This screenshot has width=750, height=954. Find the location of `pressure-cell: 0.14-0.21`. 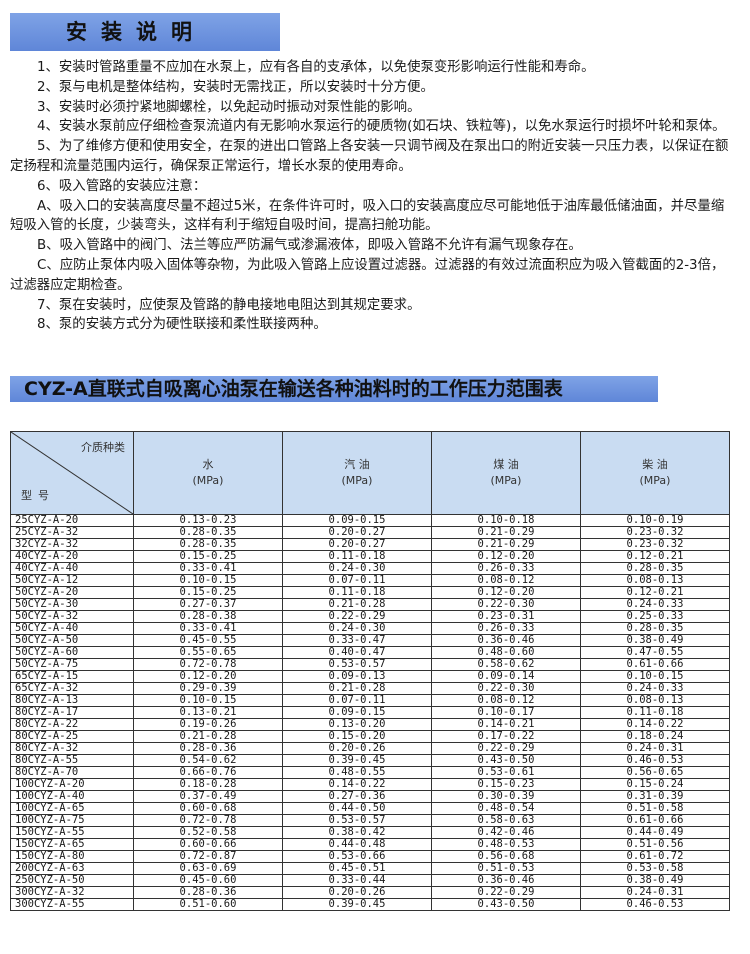

pressure-cell: 0.14-0.21 is located at coordinates (506, 724).